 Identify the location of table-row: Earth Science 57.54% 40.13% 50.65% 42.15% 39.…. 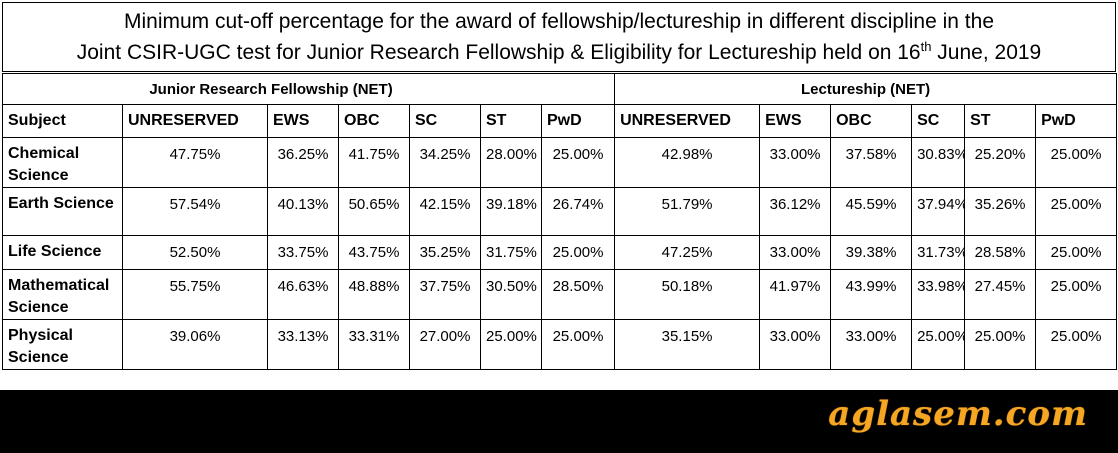
(560, 211).